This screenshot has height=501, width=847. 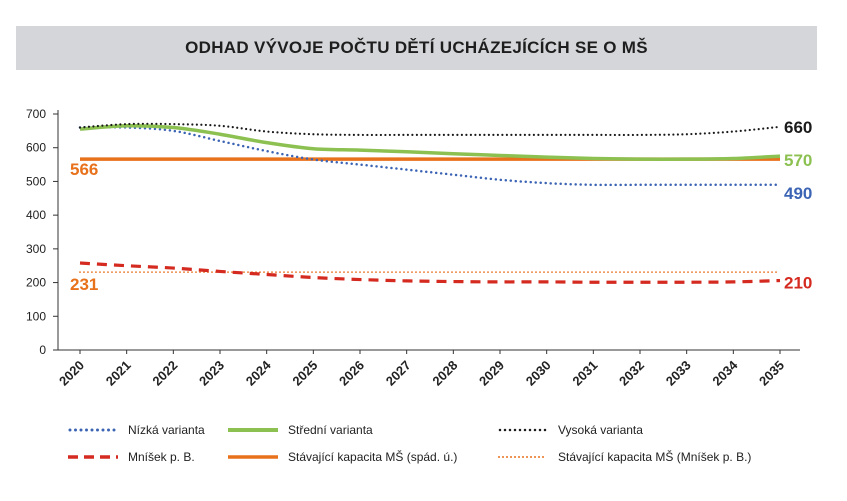 What do you see at coordinates (164, 373) in the screenshot?
I see `x-tick-label: 2022` at bounding box center [164, 373].